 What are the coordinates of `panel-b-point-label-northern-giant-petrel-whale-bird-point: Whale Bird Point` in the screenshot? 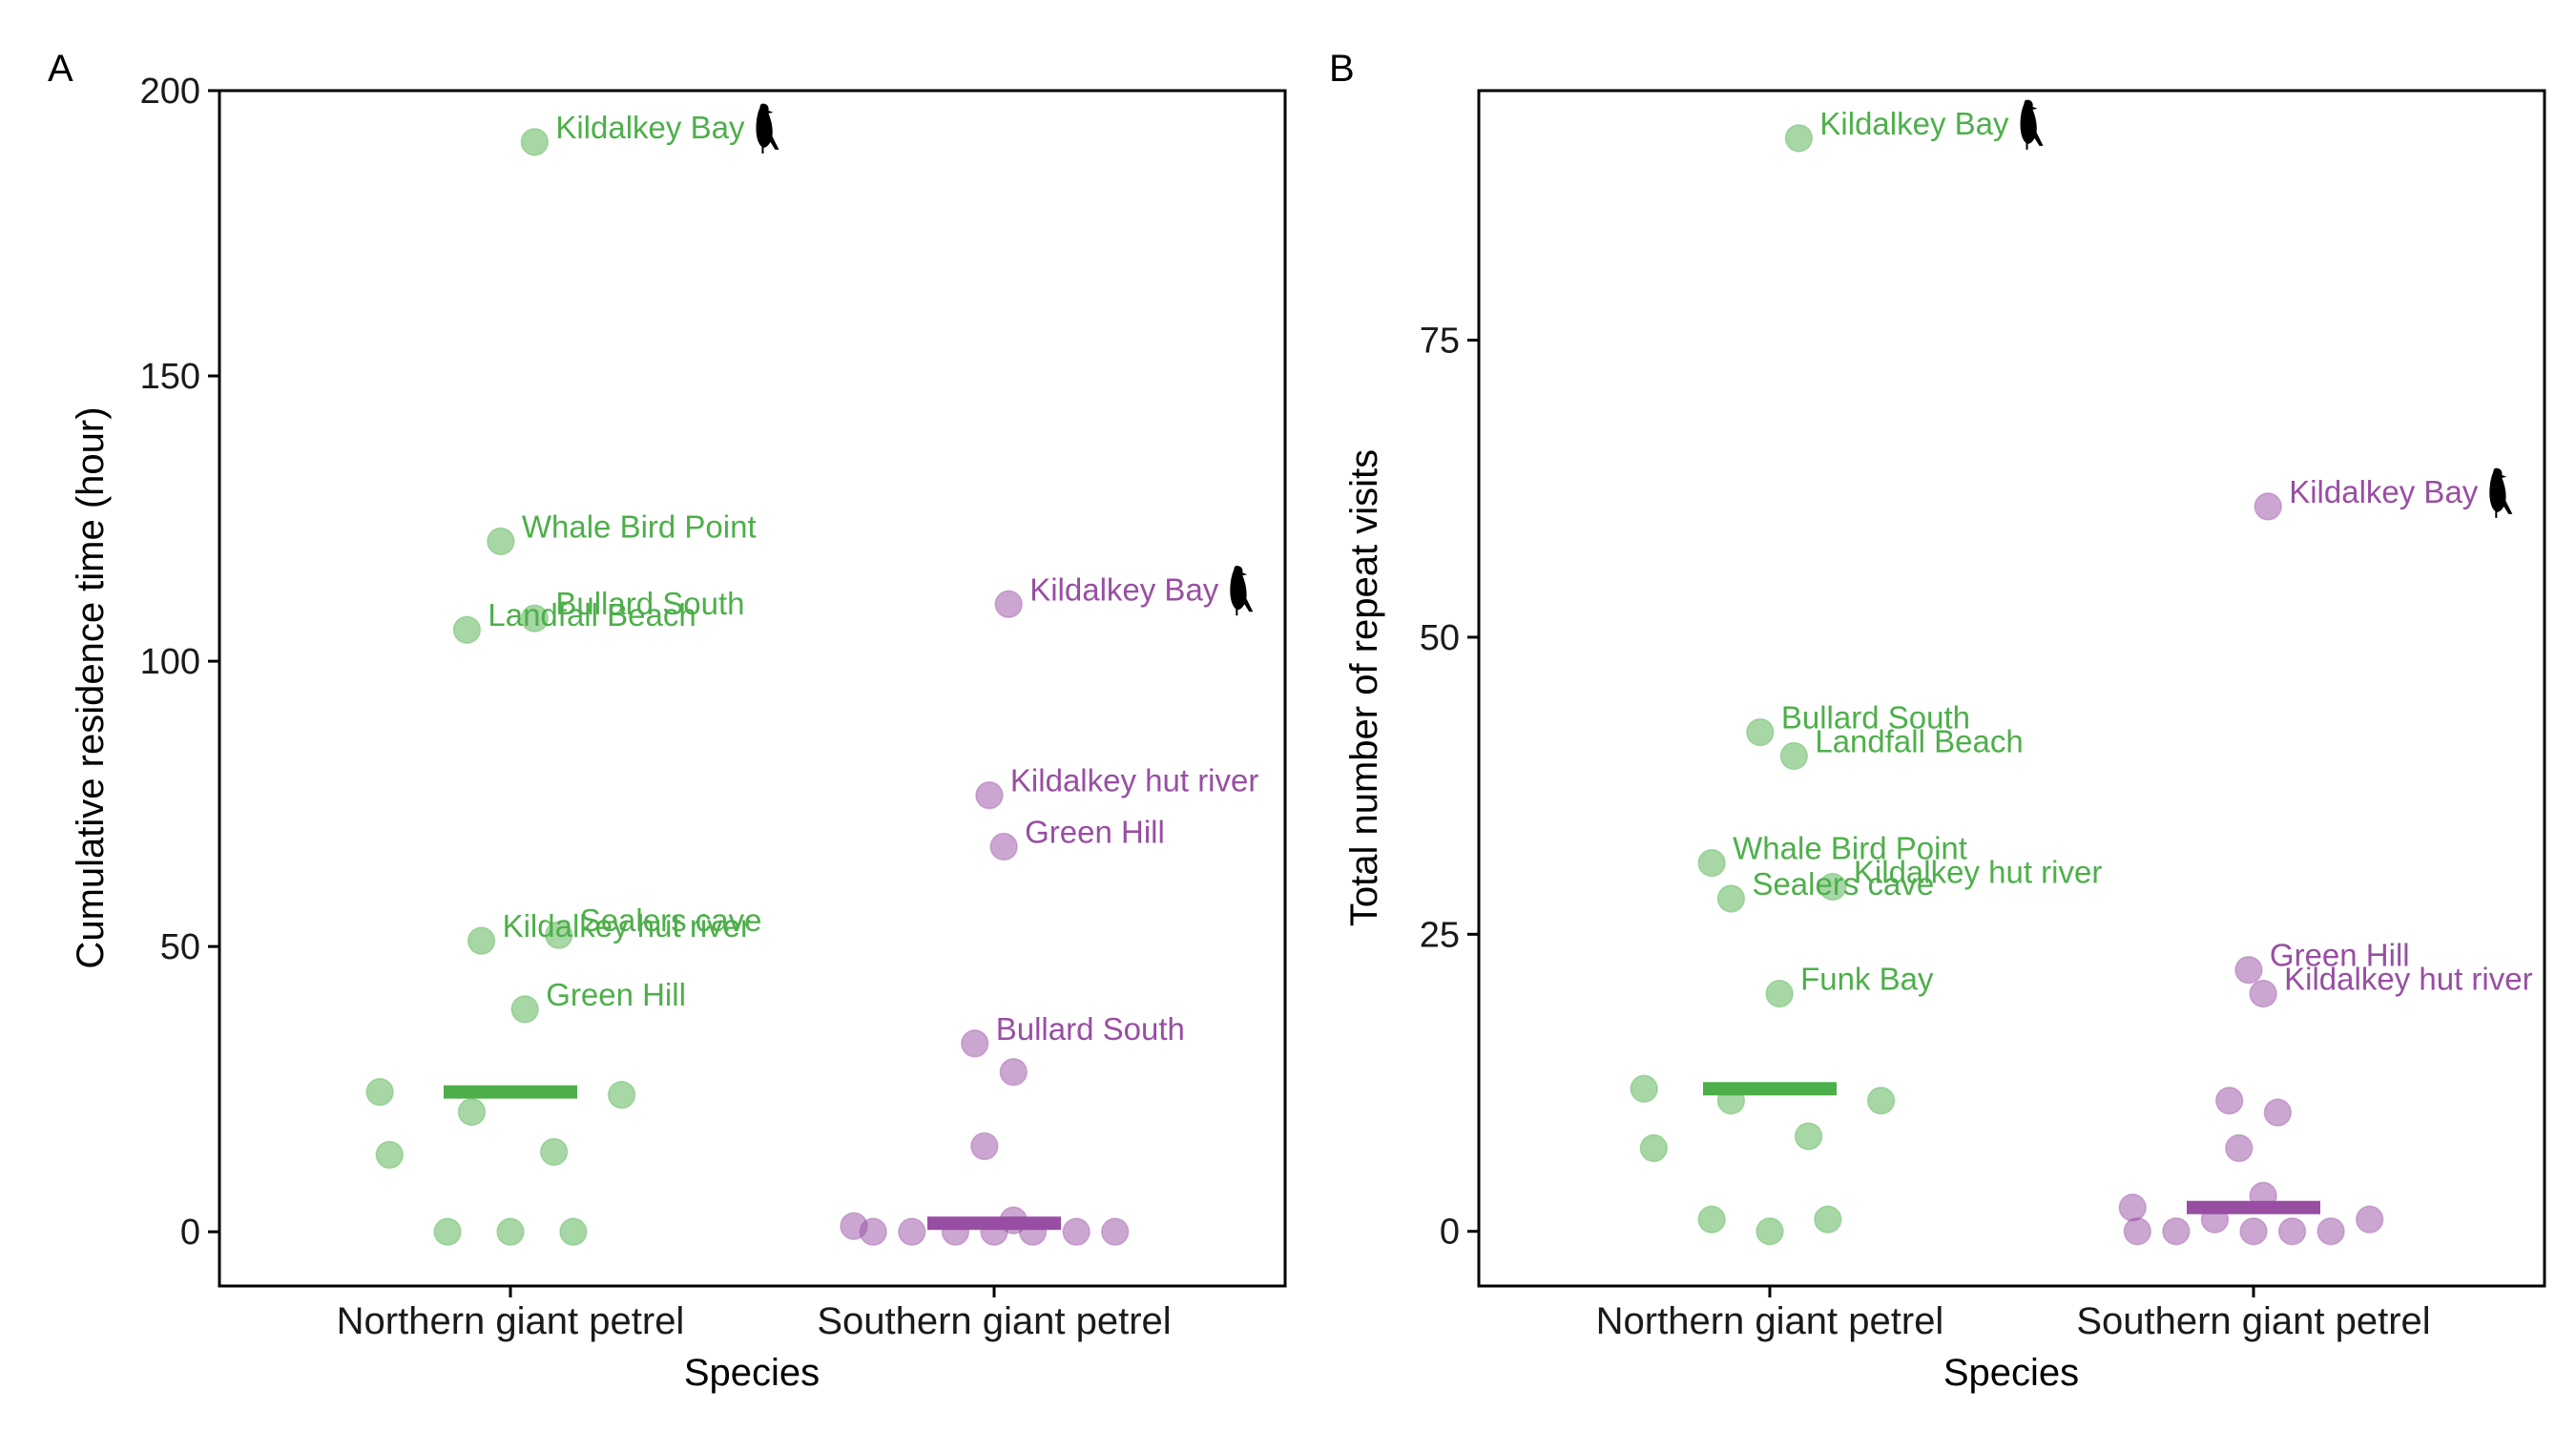 It's located at (1850, 848).